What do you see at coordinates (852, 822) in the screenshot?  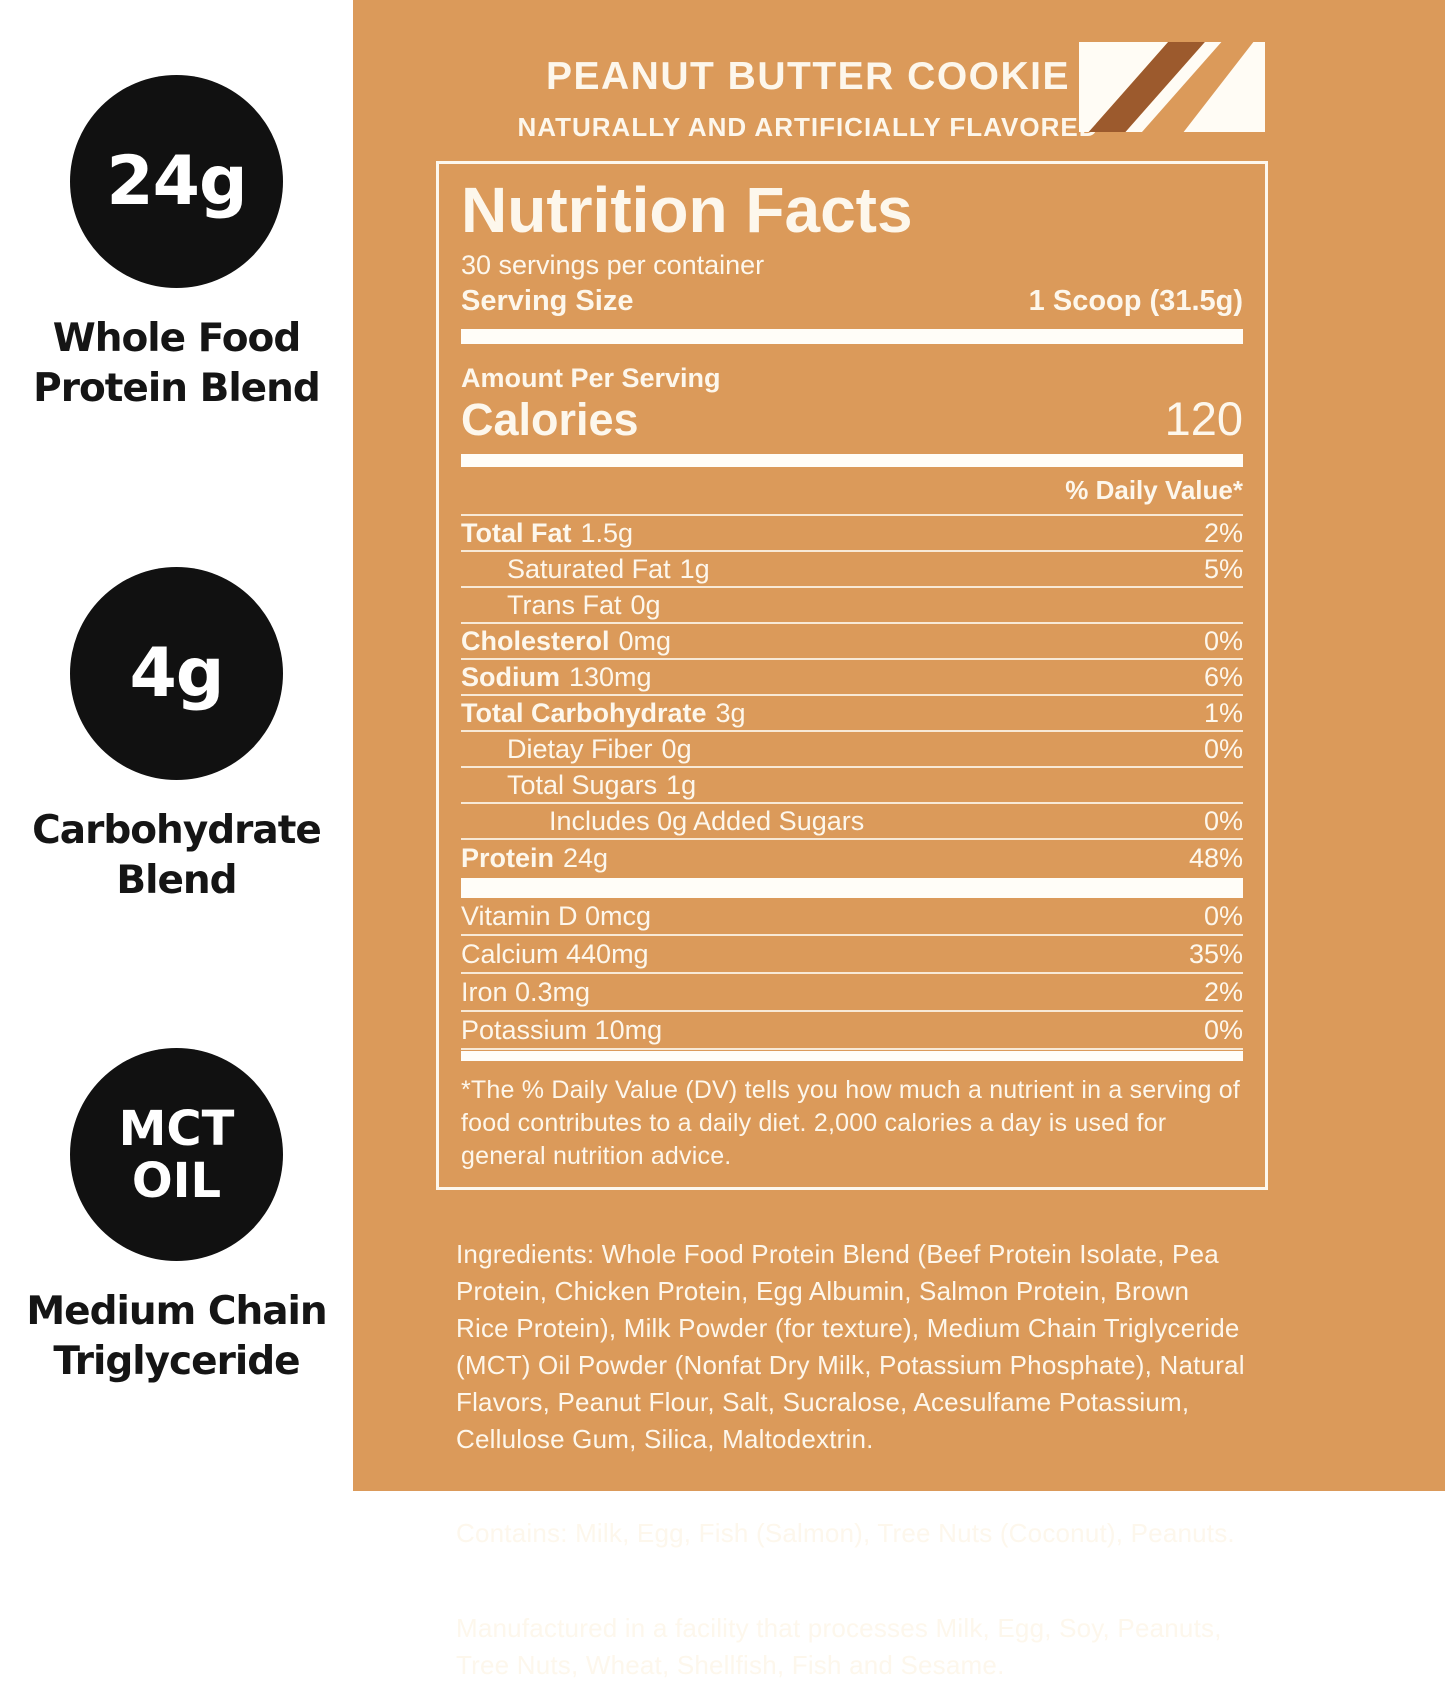 I see `nutrient-row-added-sugars: Includes 0g Added Sugars 0%` at bounding box center [852, 822].